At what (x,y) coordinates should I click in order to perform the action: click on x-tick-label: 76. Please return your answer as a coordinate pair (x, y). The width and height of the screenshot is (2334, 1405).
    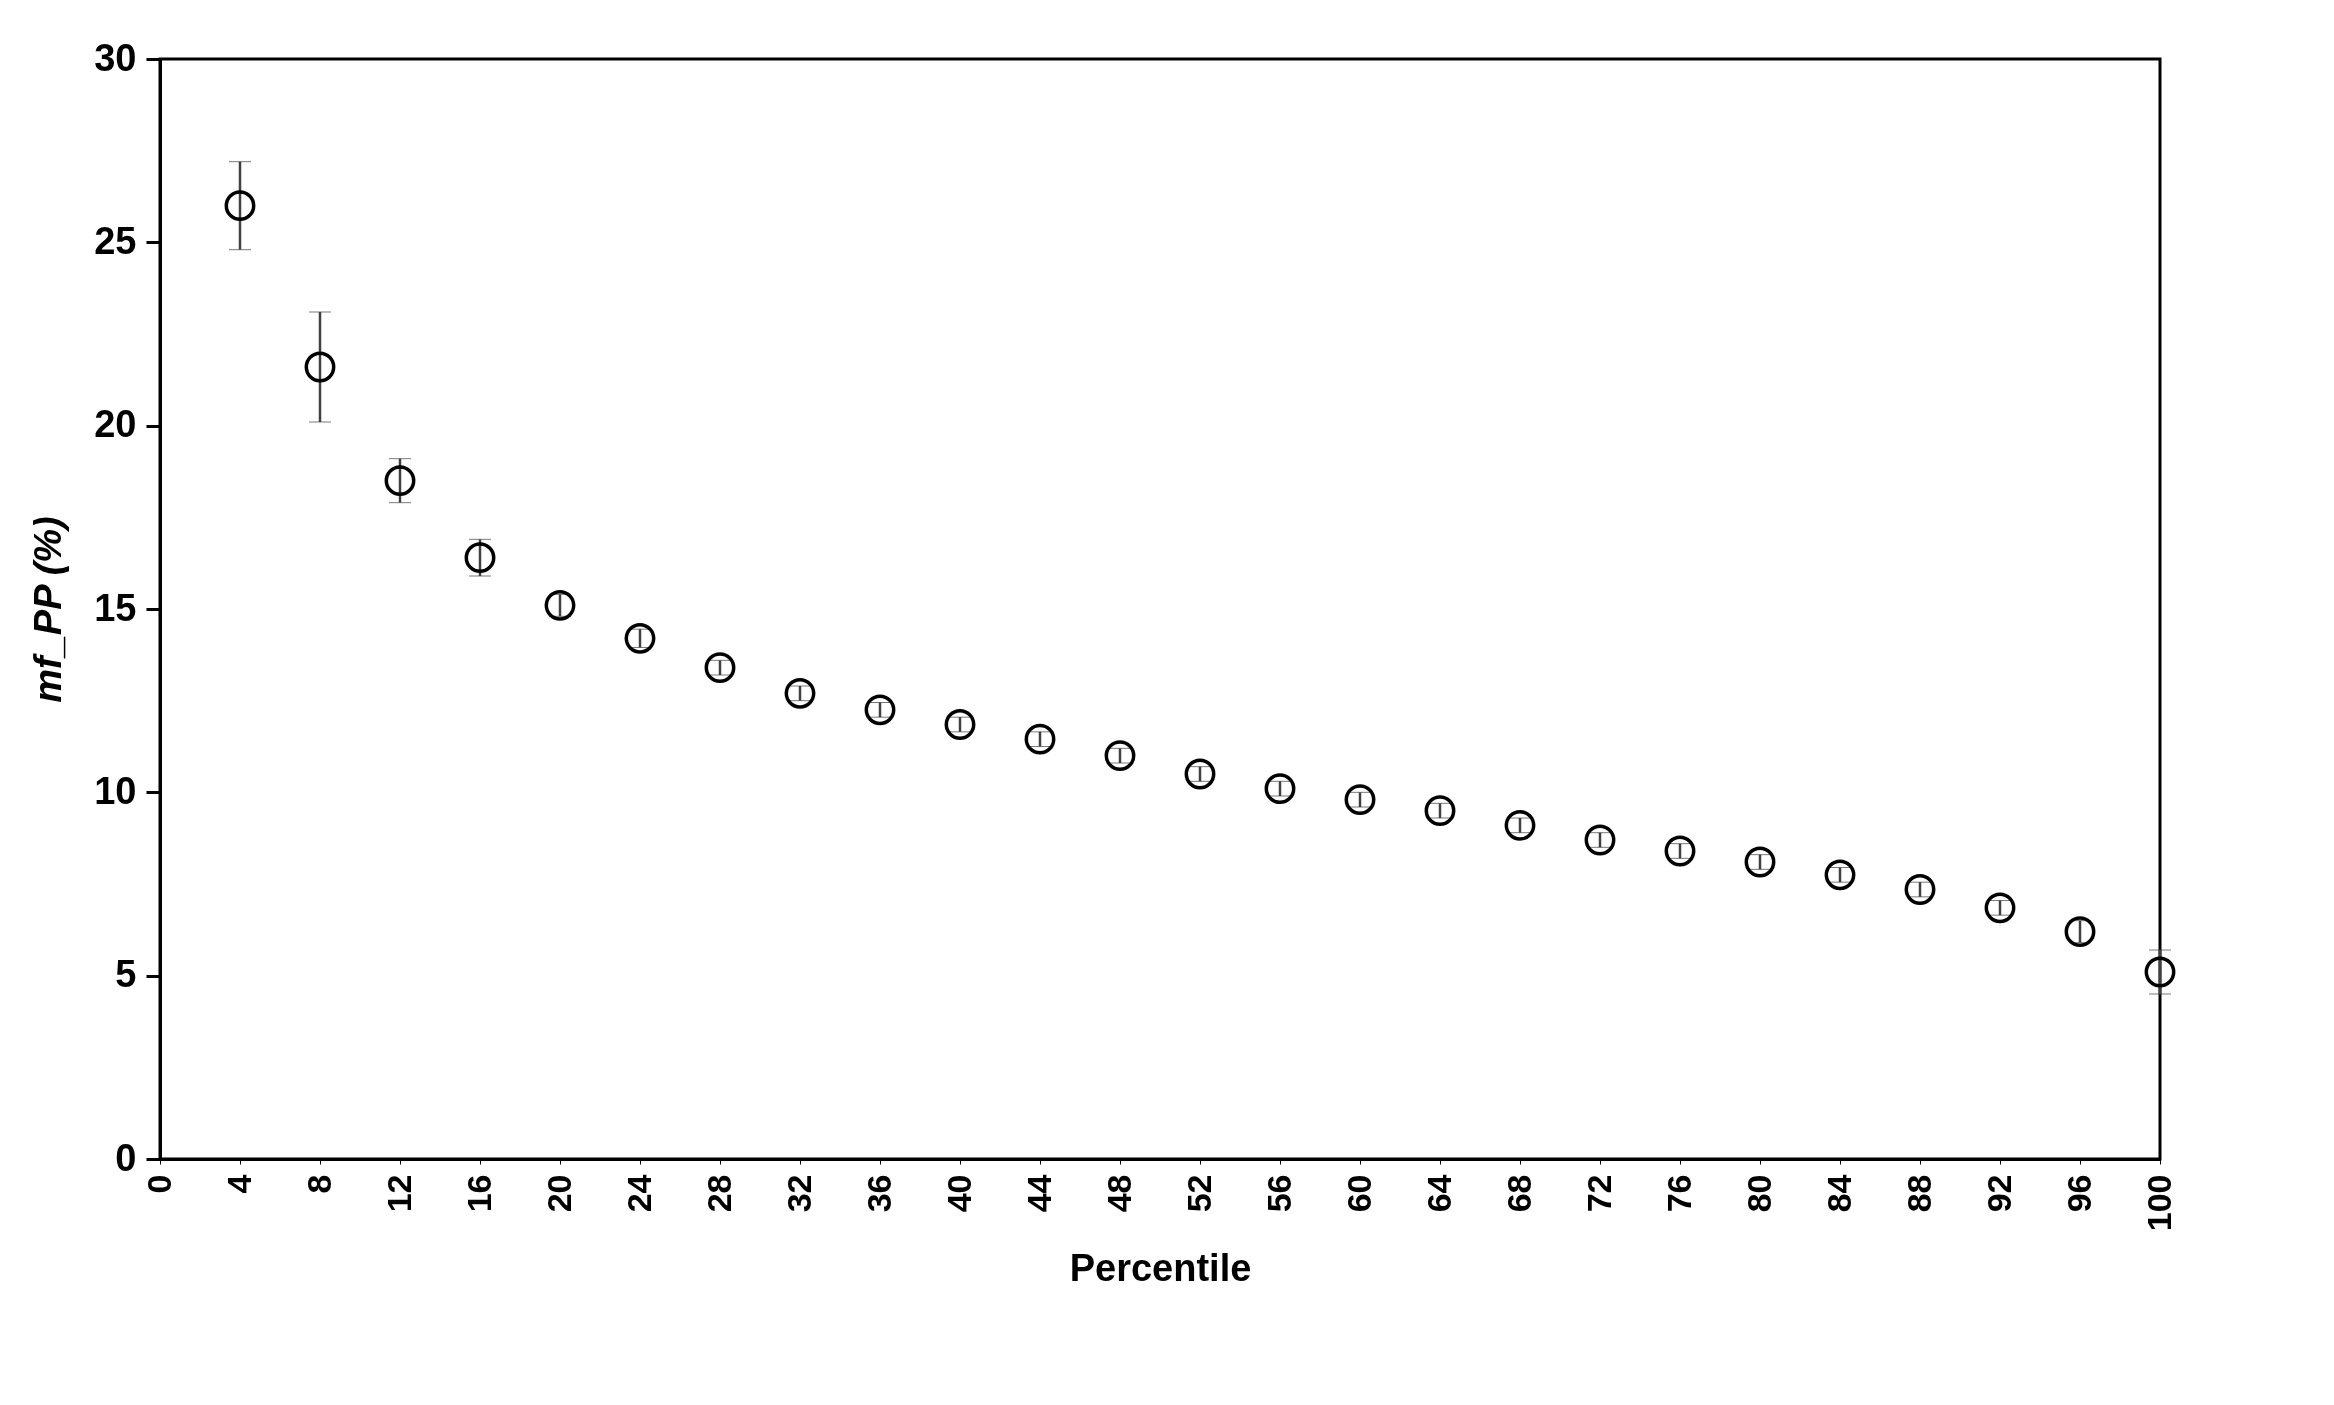
    Looking at the image, I should click on (1678, 1193).